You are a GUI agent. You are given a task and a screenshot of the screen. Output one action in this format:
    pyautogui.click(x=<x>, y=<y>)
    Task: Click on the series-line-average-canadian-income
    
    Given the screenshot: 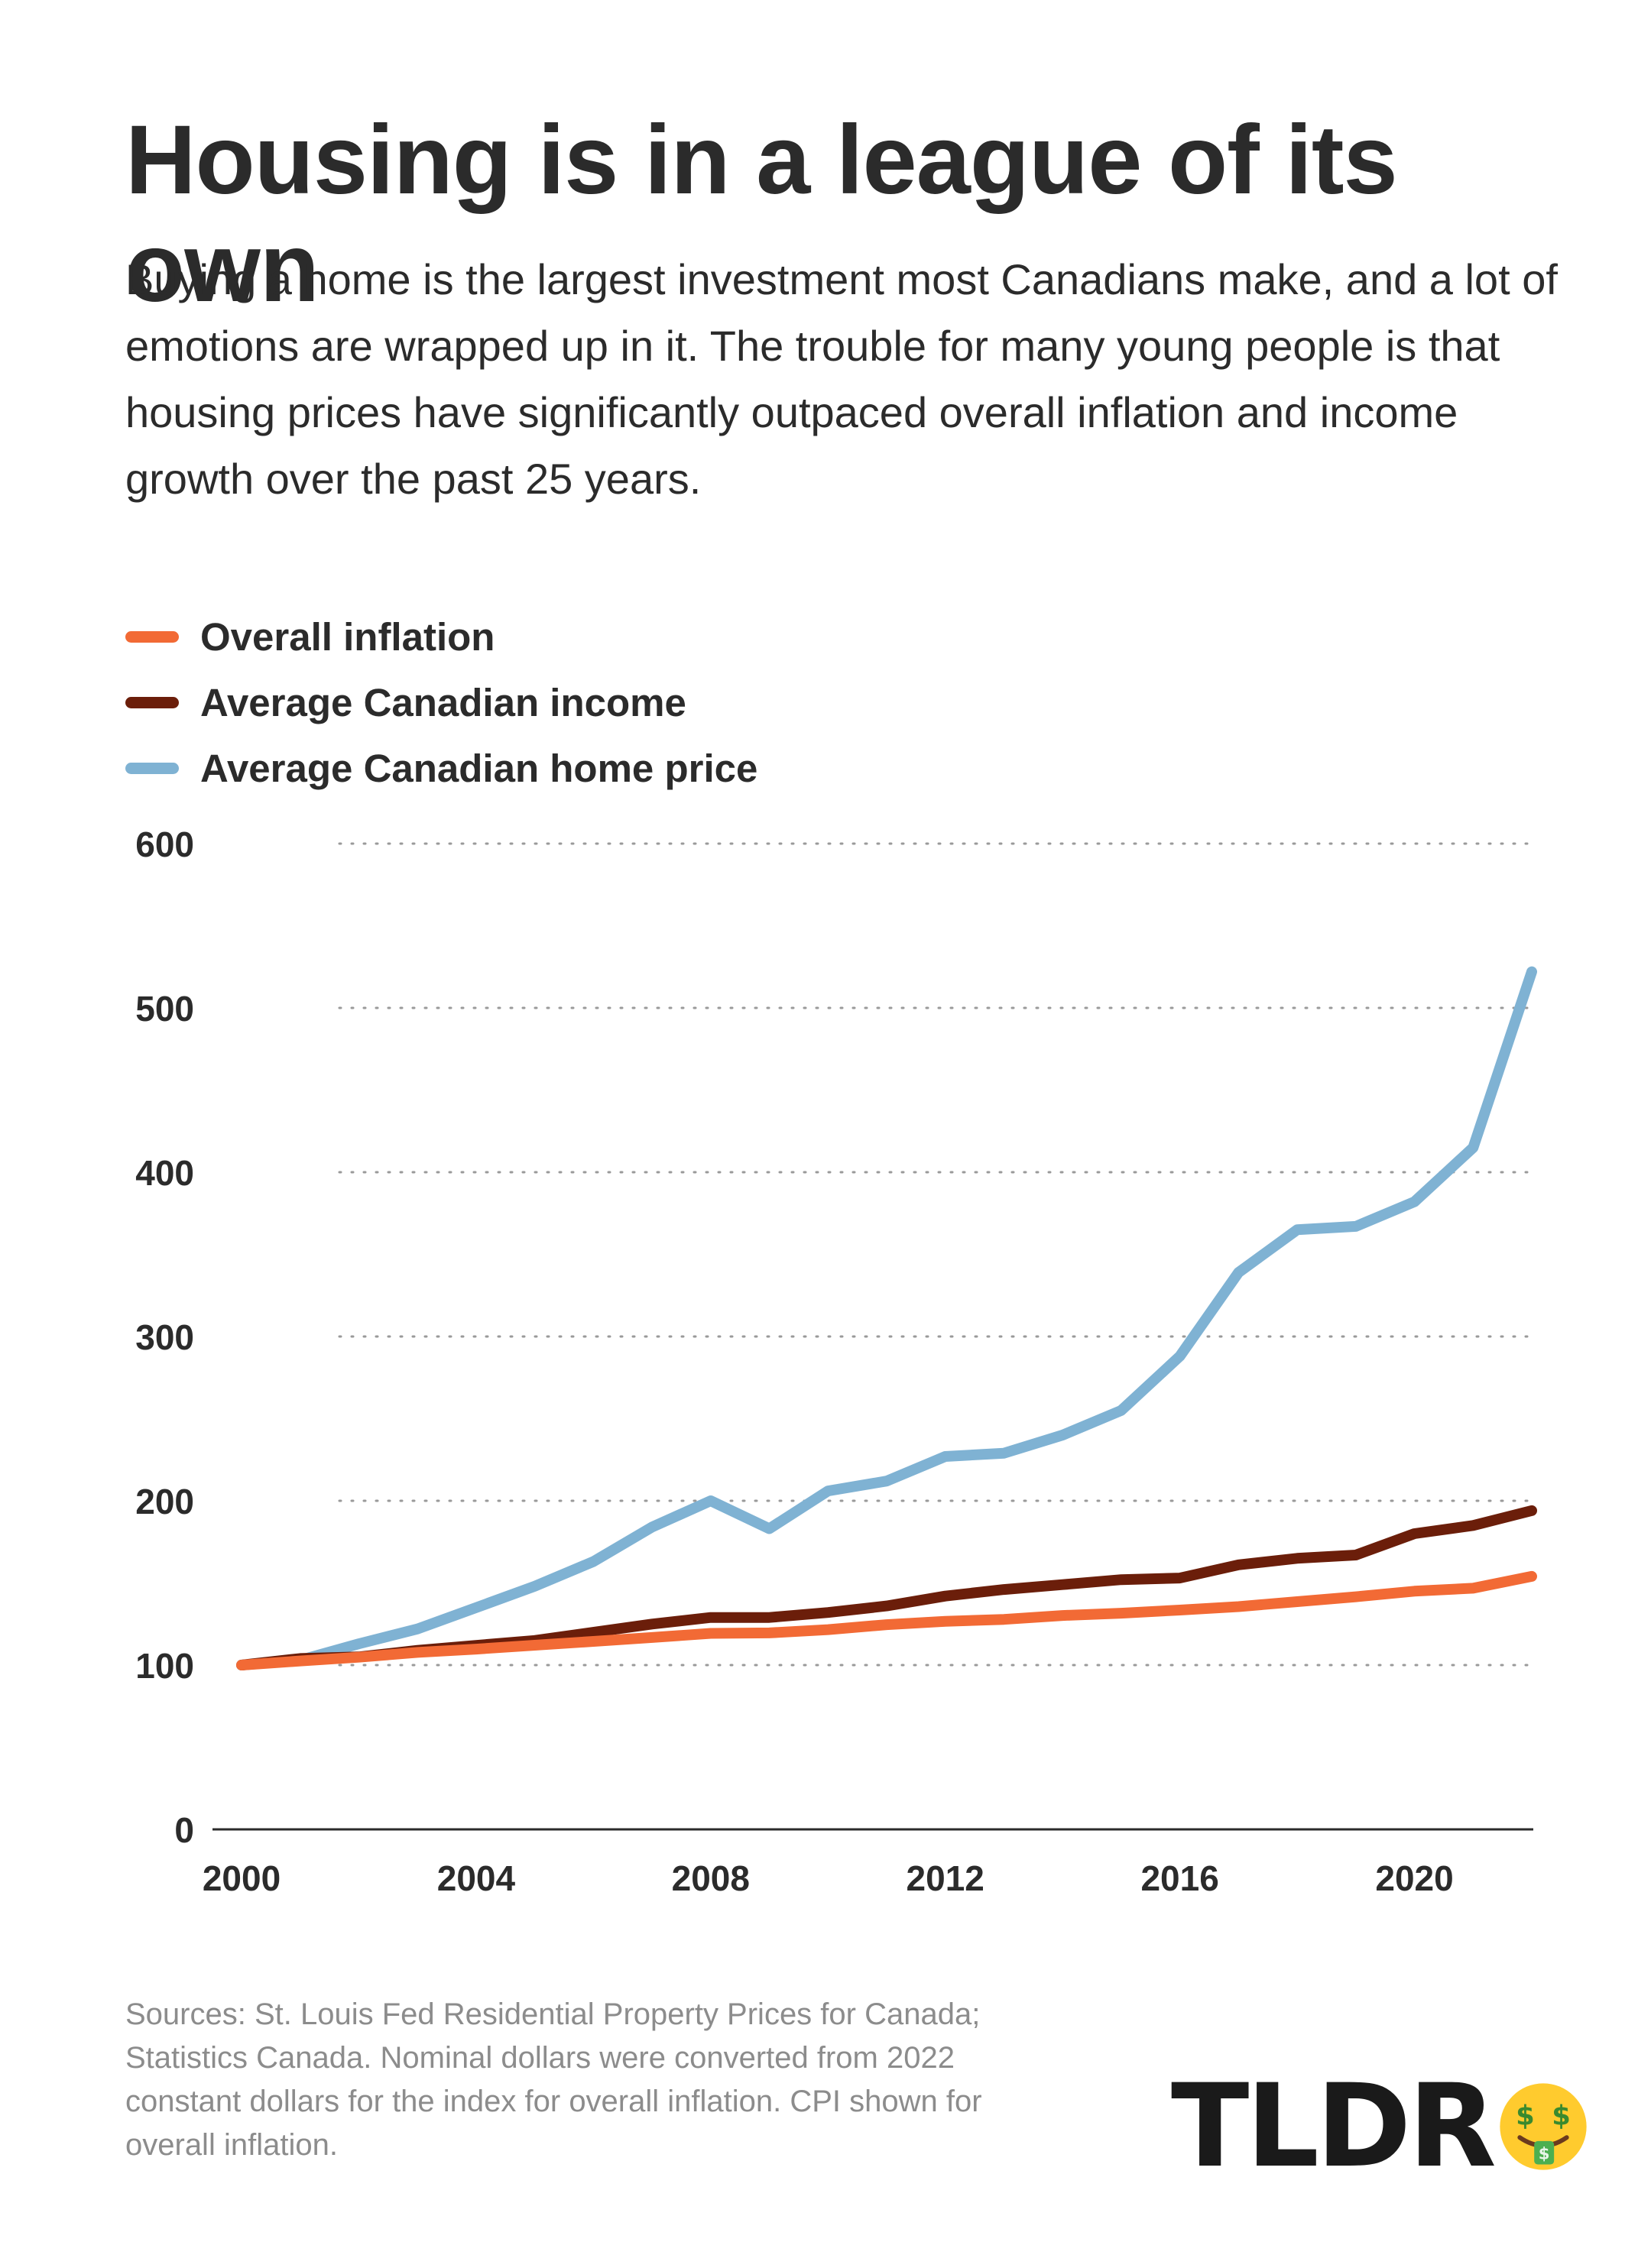 What is the action you would take?
    pyautogui.click(x=886, y=1588)
    